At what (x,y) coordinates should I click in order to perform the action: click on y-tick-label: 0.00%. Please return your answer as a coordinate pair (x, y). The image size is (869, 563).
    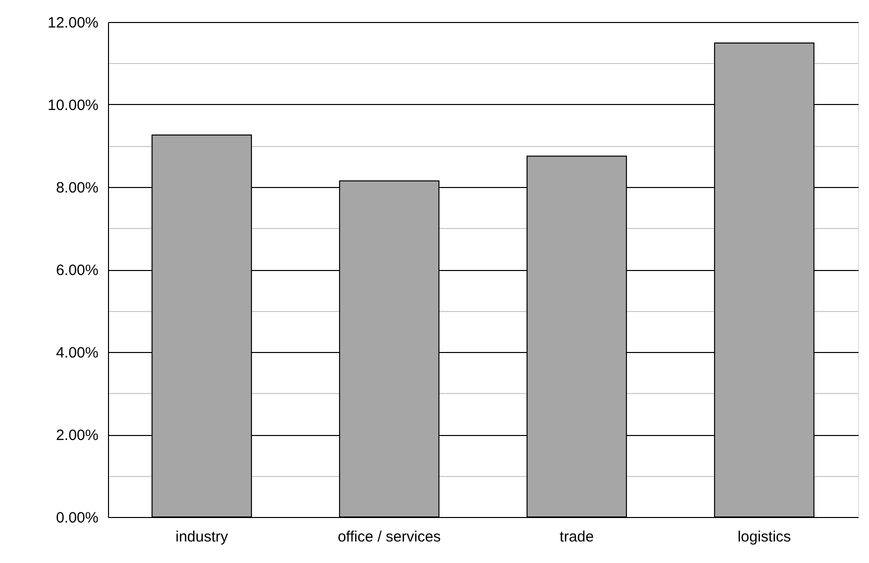
    Looking at the image, I should click on (77, 518).